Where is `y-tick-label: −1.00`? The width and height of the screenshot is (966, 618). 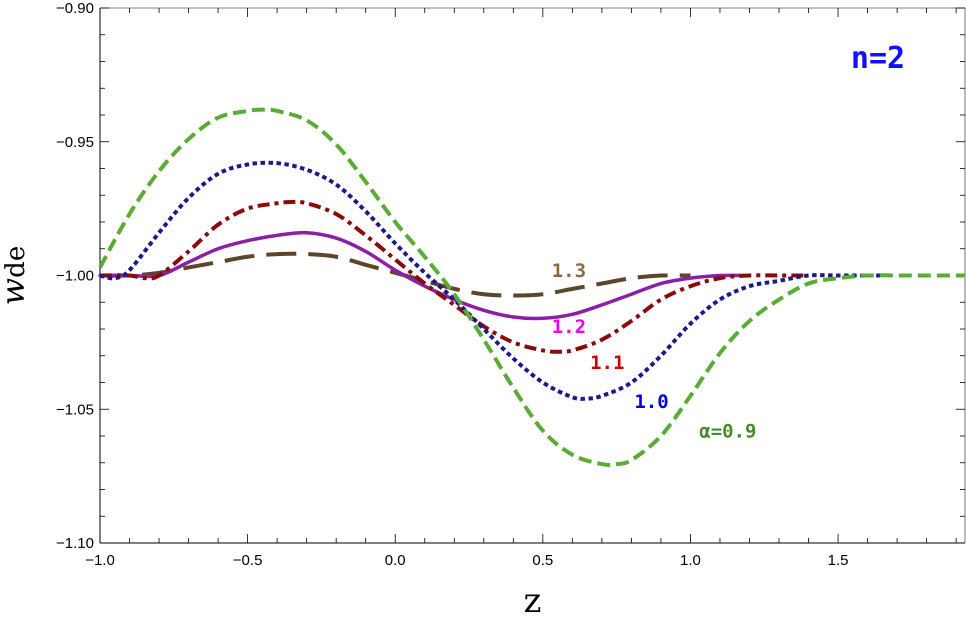
y-tick-label: −1.00 is located at coordinates (75, 276).